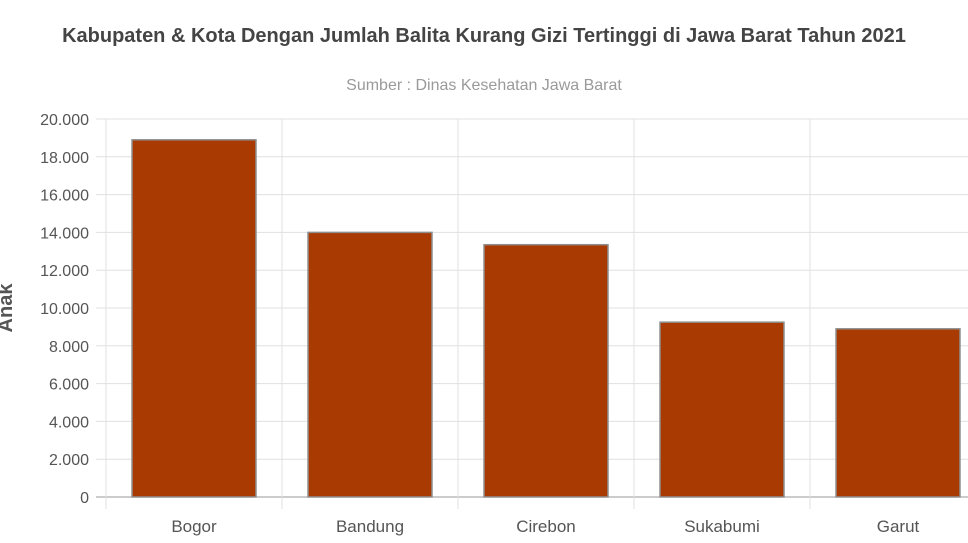  Describe the element at coordinates (64, 196) in the screenshot. I see `y-tick-label: 16.000` at that location.